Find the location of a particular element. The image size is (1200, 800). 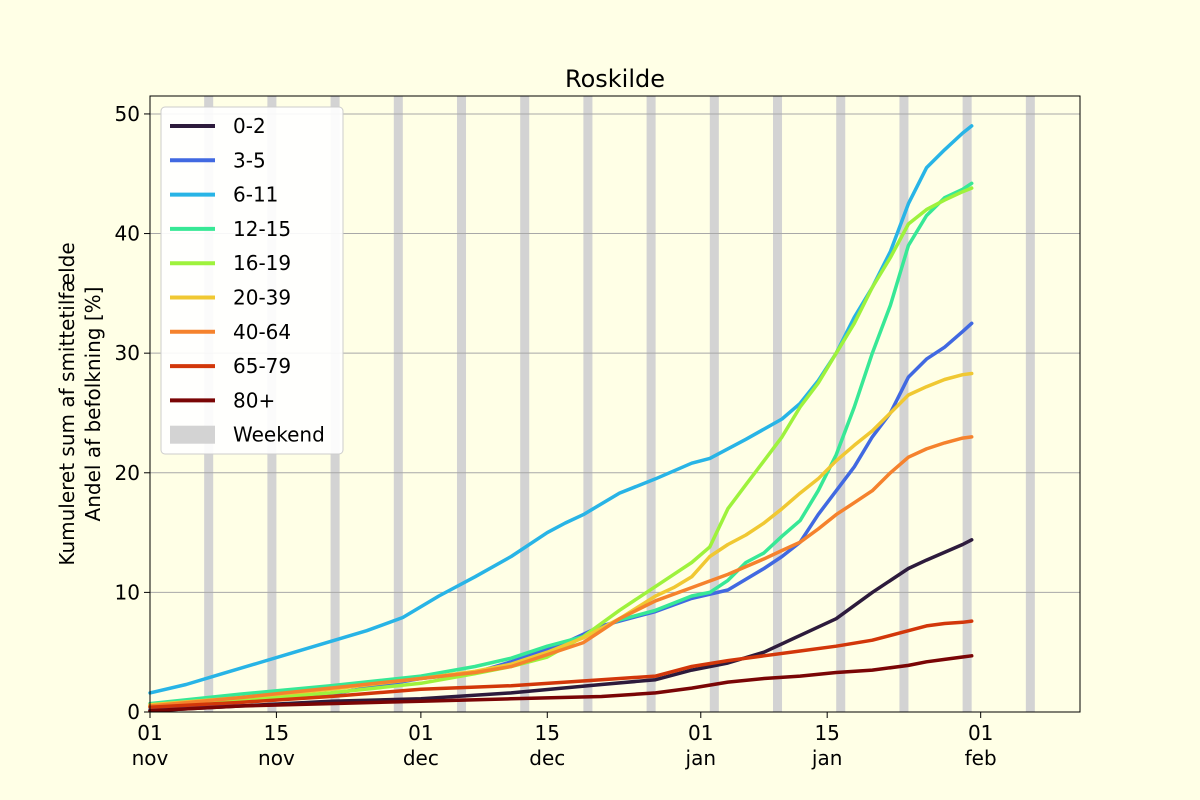

y-tick-label-4: 40 is located at coordinates (127, 234).